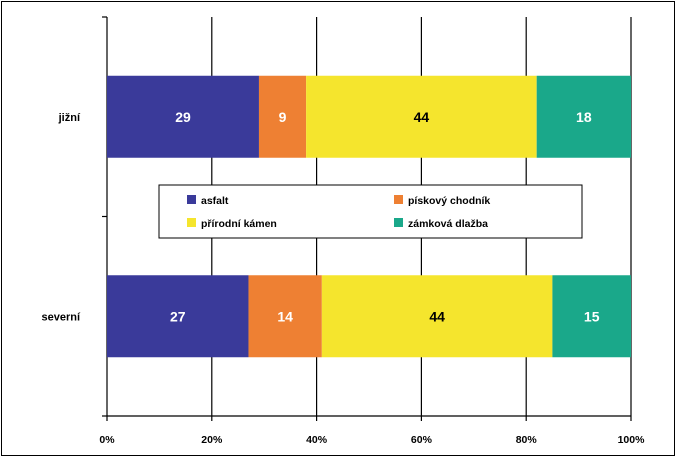 Image resolution: width=678 pixels, height=459 pixels. What do you see at coordinates (317, 440) in the screenshot?
I see `x-tick-label: 40%` at bounding box center [317, 440].